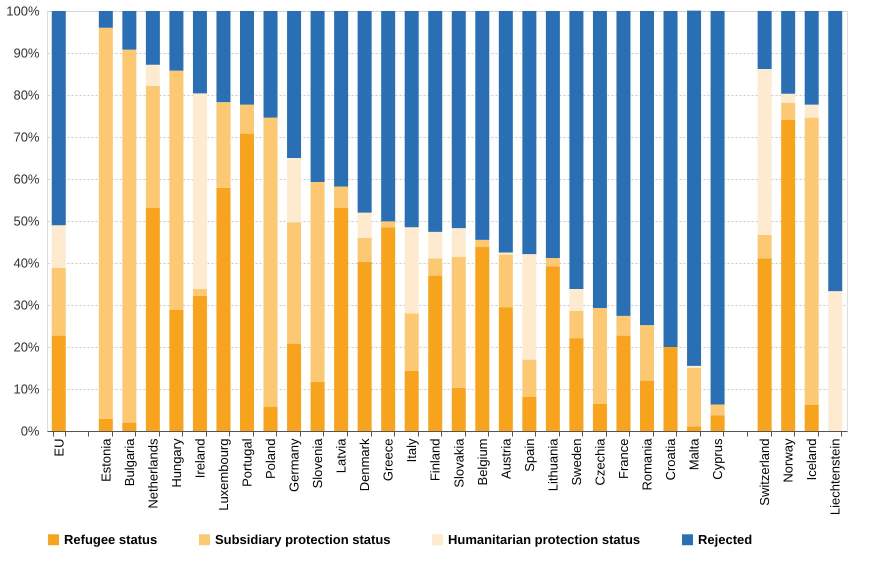  I want to click on x-tick-label: Hungary, so click(176, 463).